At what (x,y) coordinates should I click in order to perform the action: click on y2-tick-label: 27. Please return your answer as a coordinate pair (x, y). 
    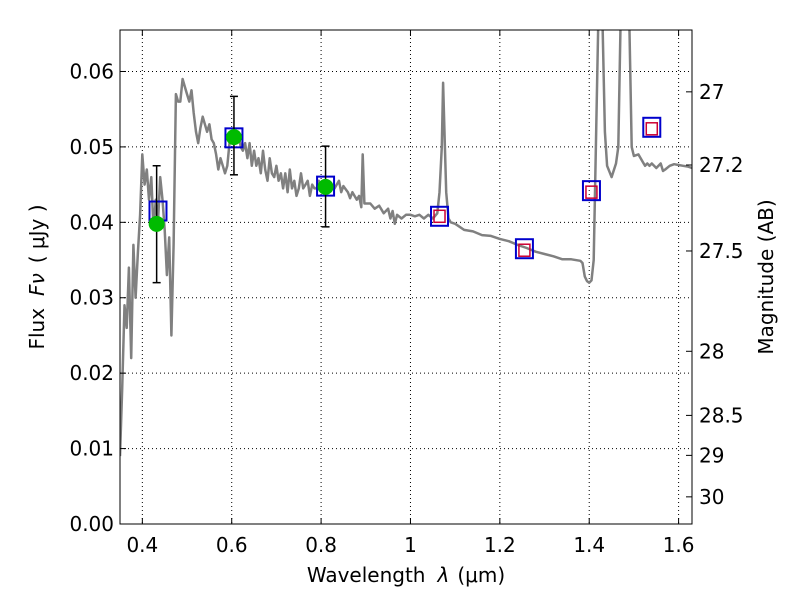
    Looking at the image, I should click on (711, 92).